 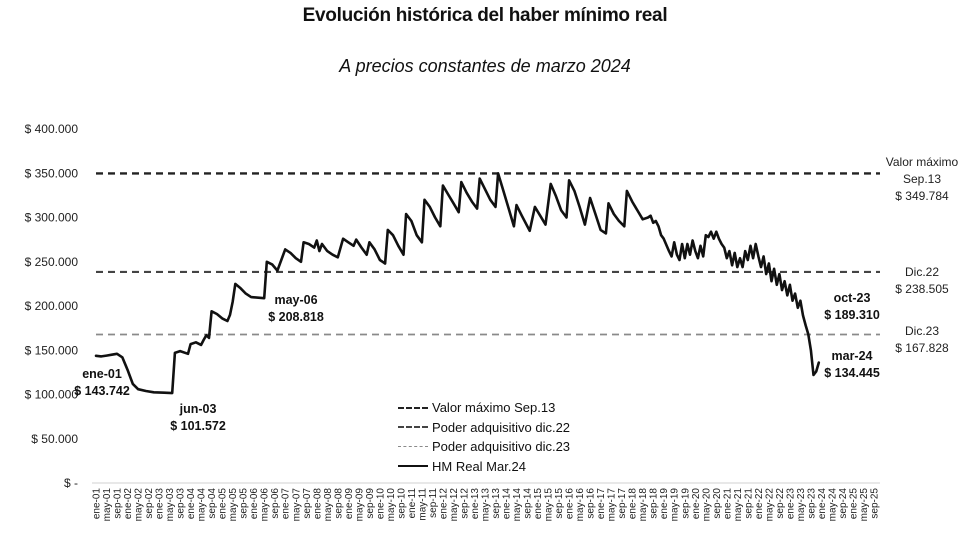 What do you see at coordinates (479, 466) in the screenshot?
I see `legend-label: HM Real Mar.24` at bounding box center [479, 466].